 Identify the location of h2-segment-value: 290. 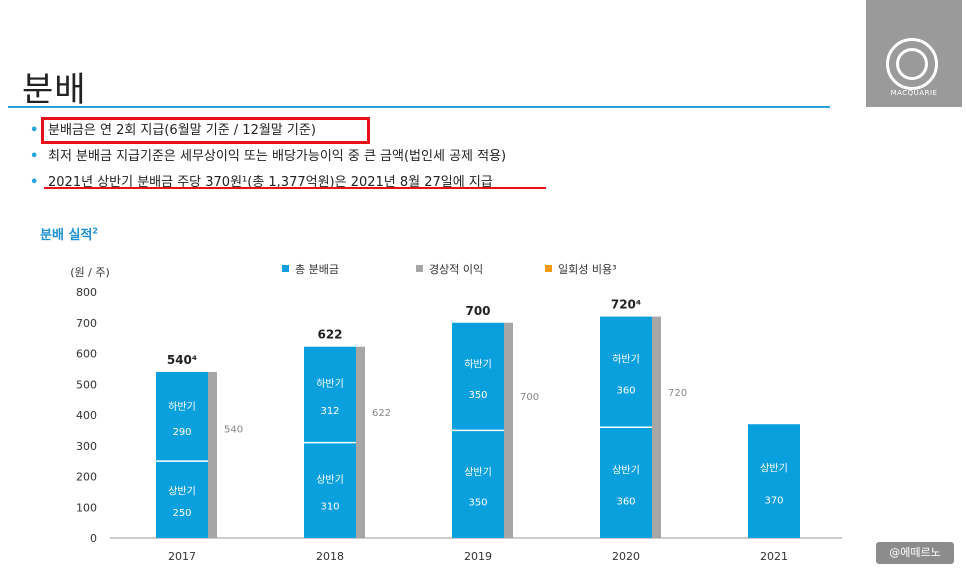
(181, 432).